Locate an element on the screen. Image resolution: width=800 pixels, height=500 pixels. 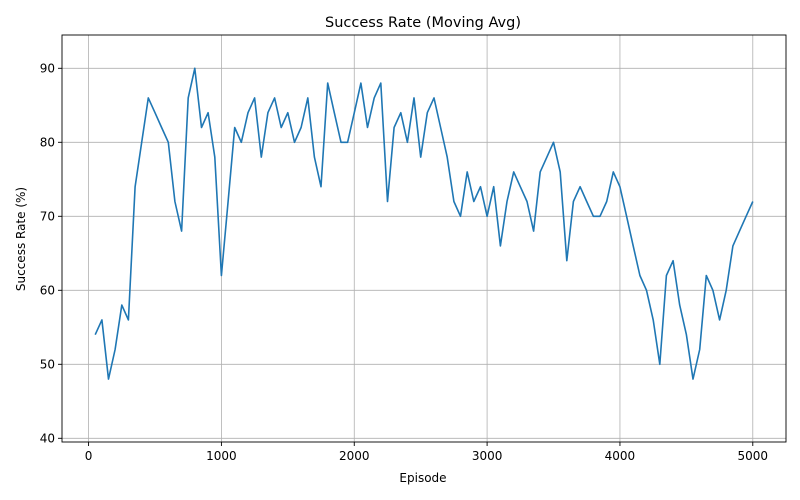
x-tick-label: 2000 is located at coordinates (354, 456).